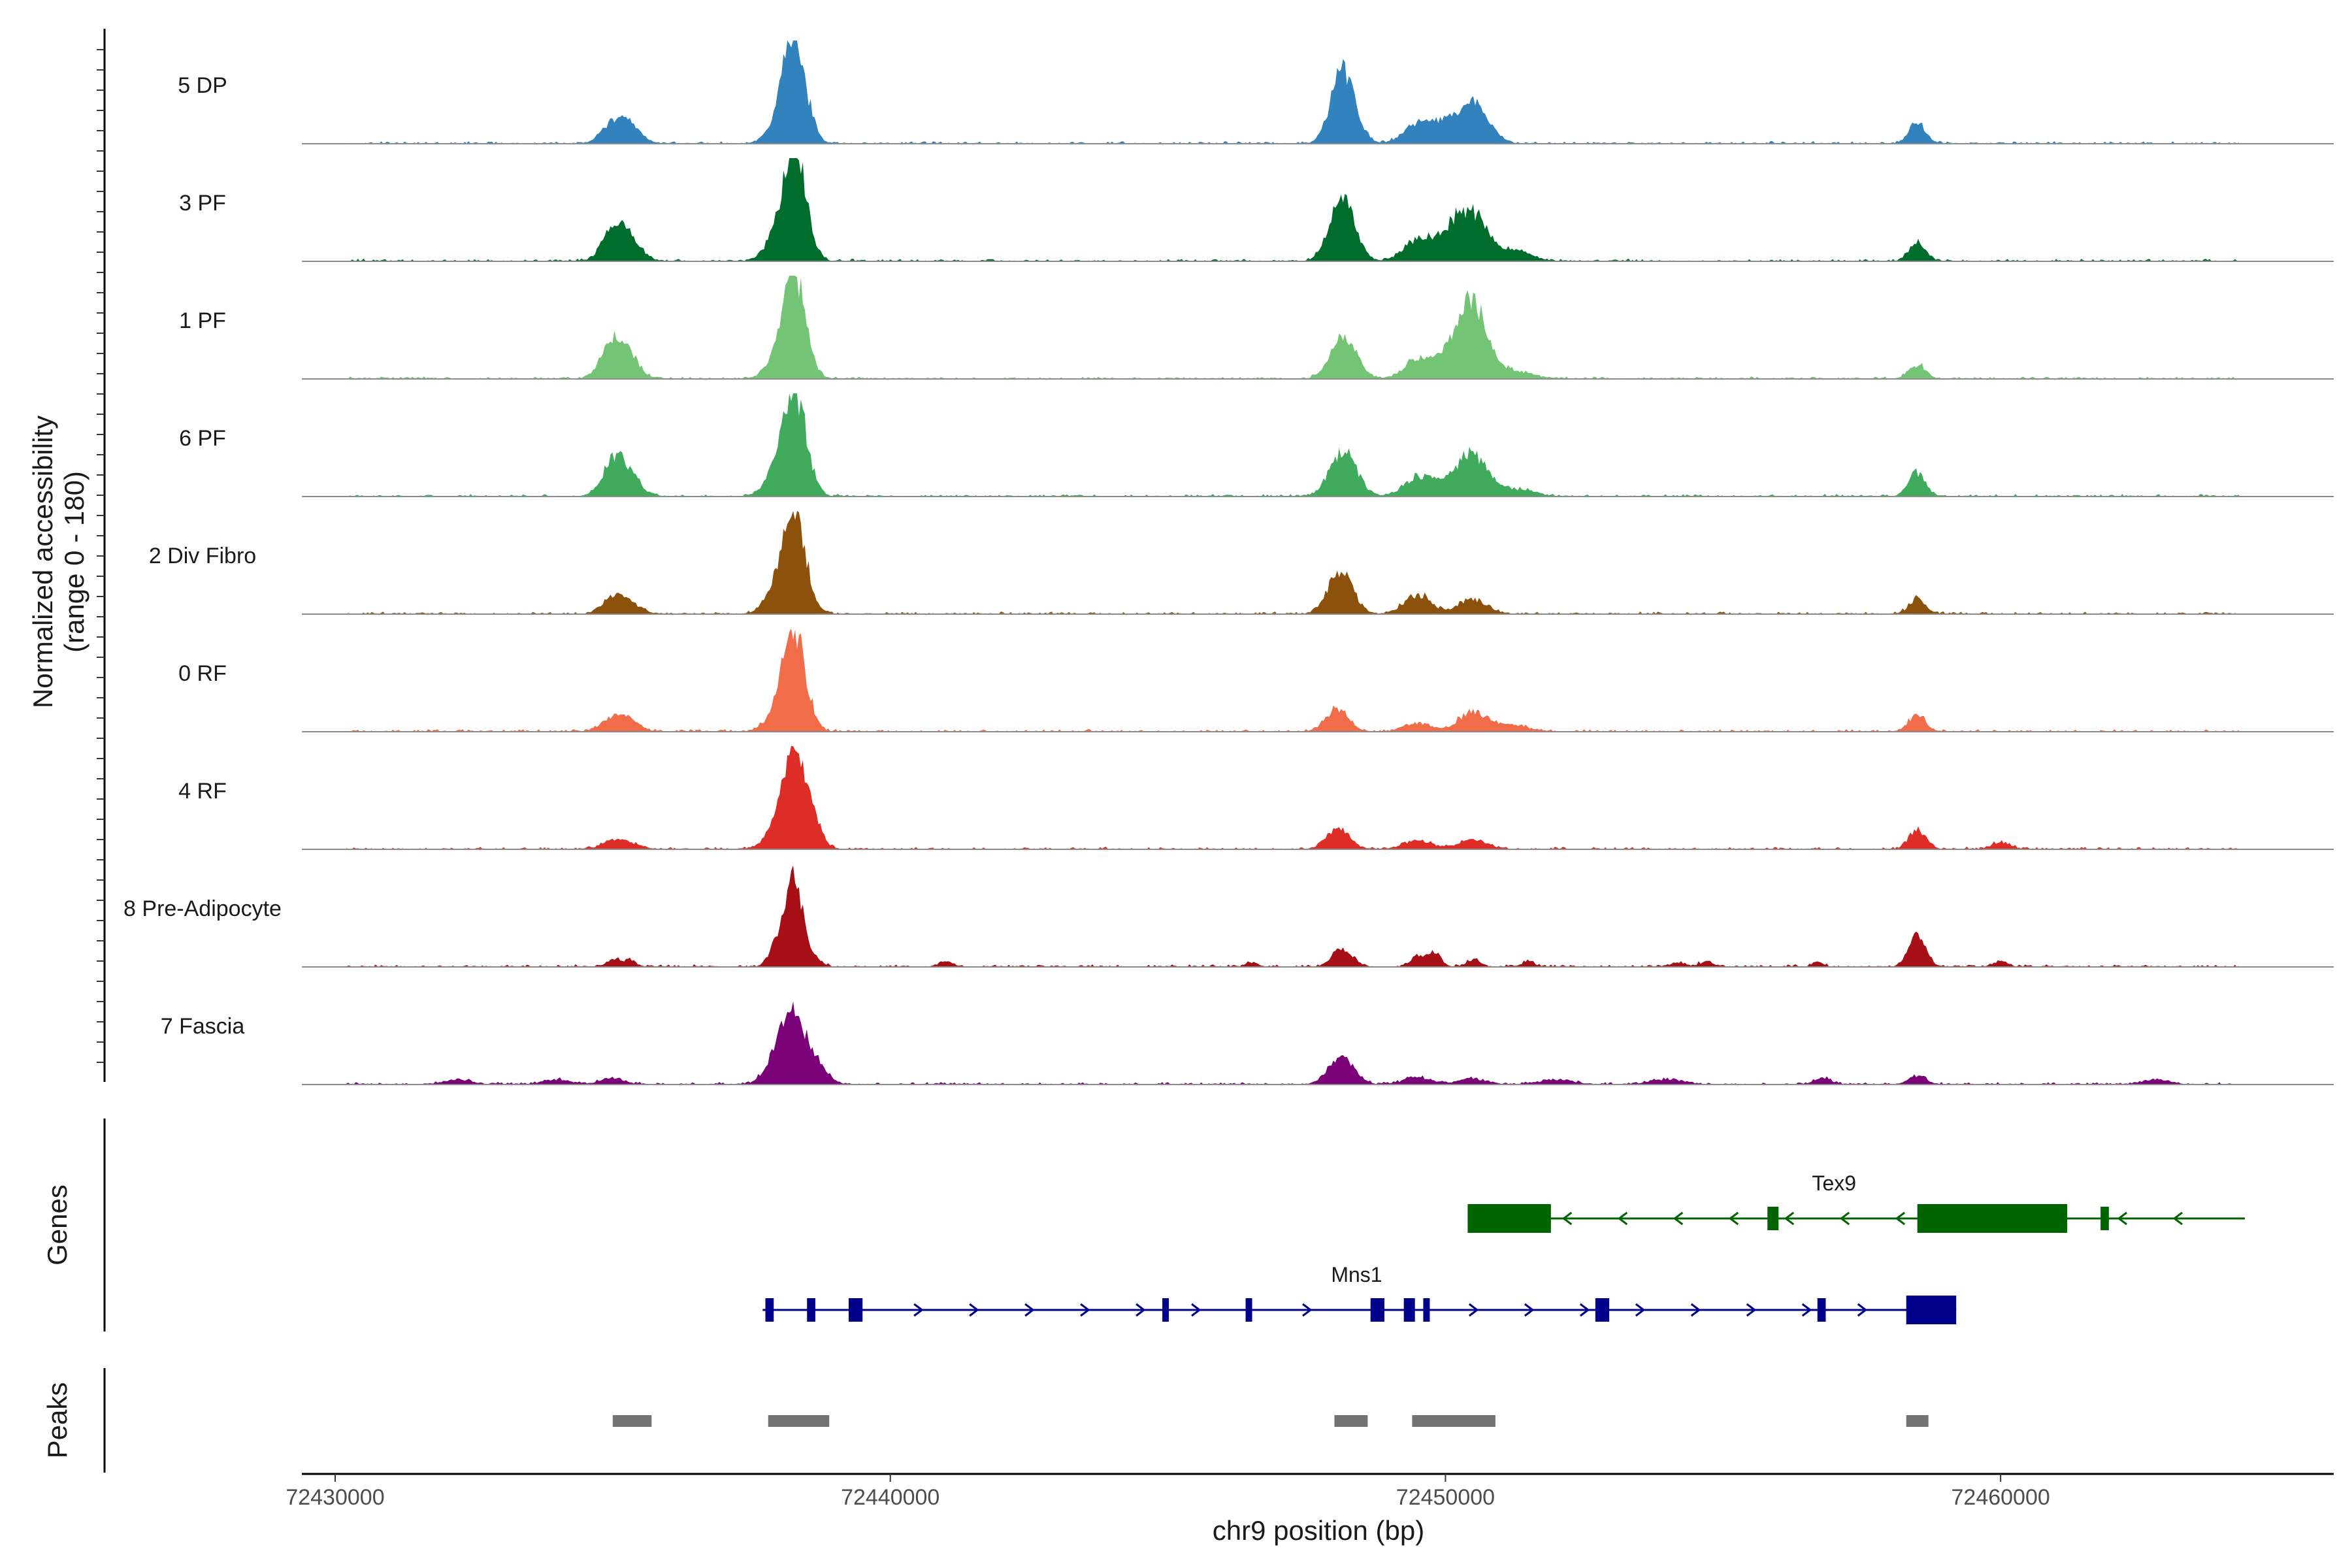  What do you see at coordinates (890, 1497) in the screenshot?
I see `x-tick-label: 72440000` at bounding box center [890, 1497].